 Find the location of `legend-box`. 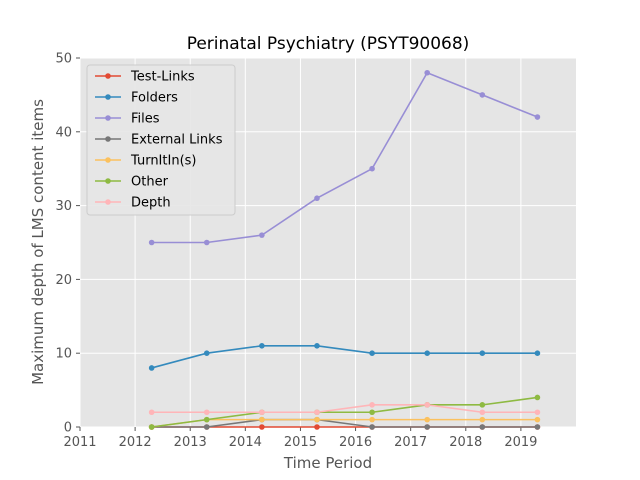

legend-box is located at coordinates (161, 140).